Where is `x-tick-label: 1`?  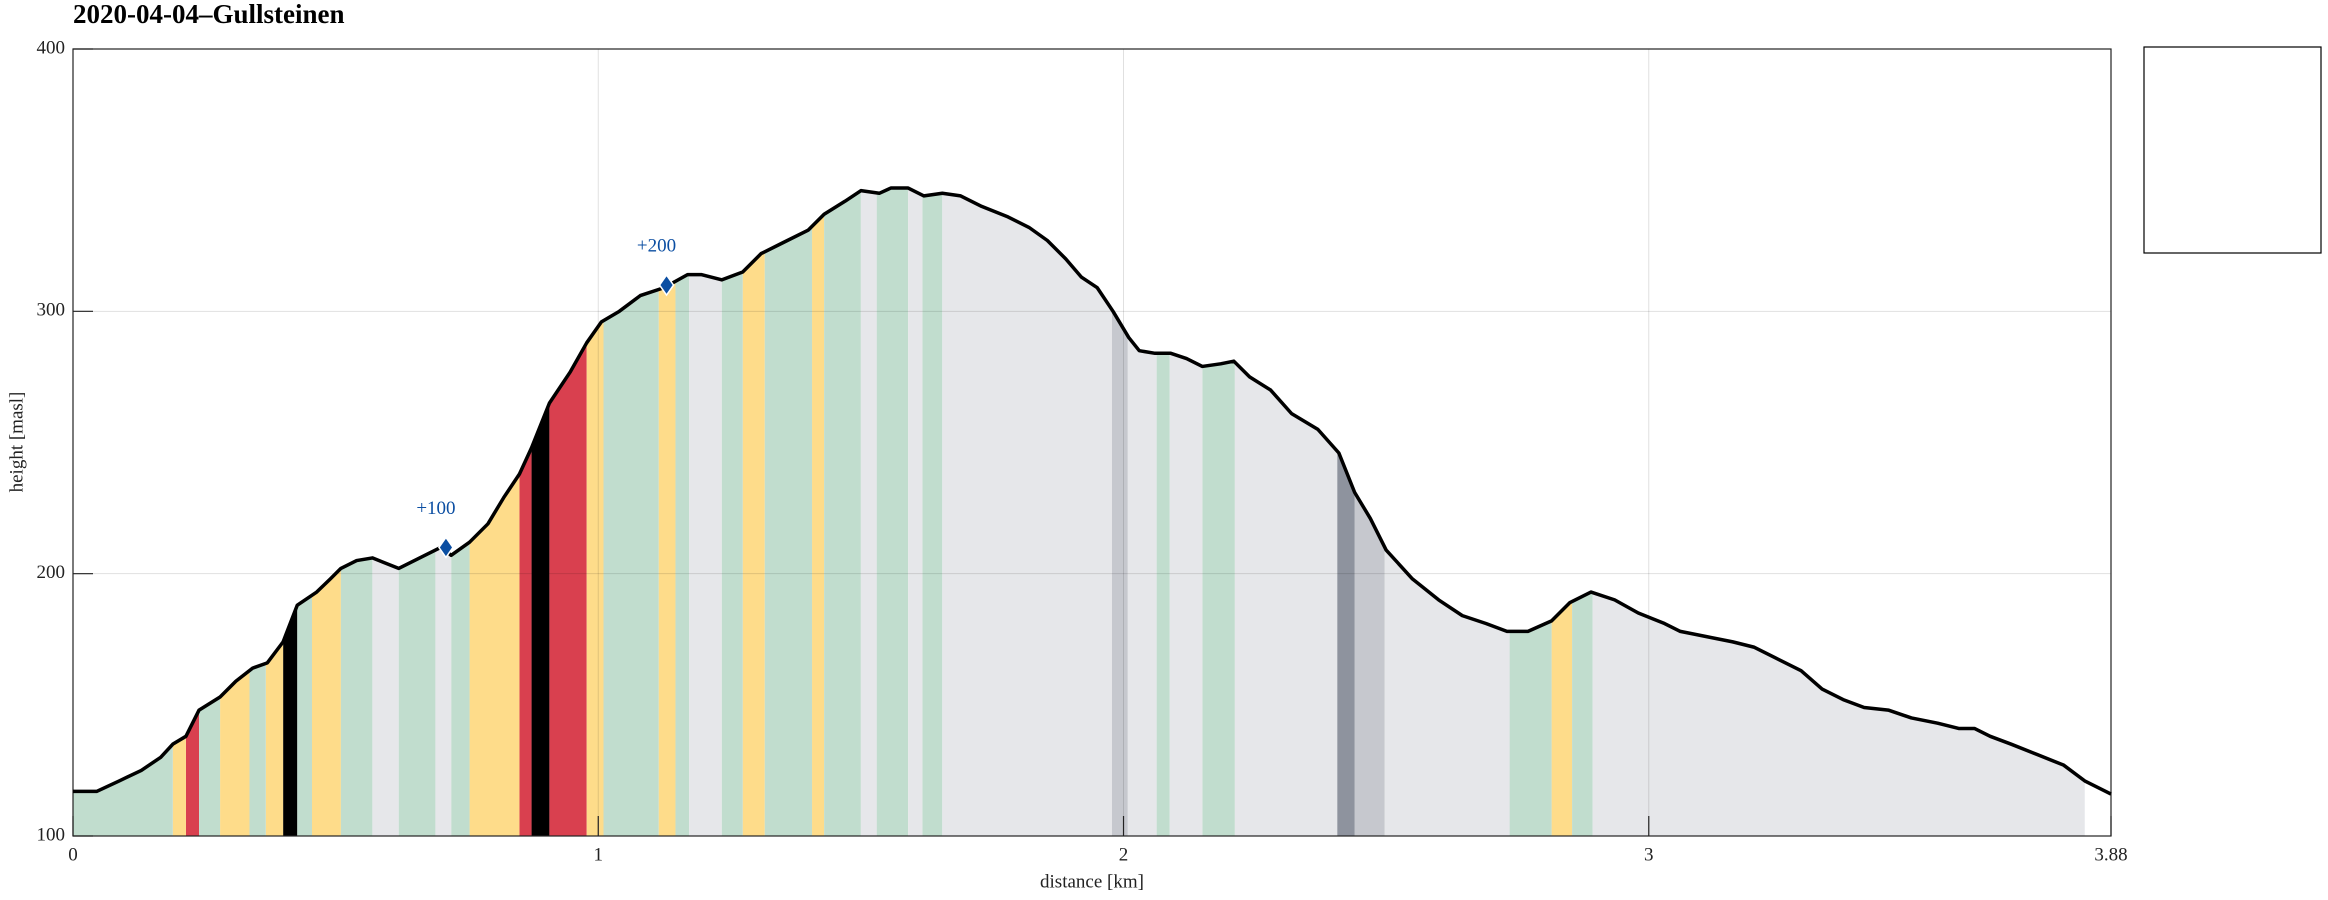
x-tick-label: 1 is located at coordinates (599, 854).